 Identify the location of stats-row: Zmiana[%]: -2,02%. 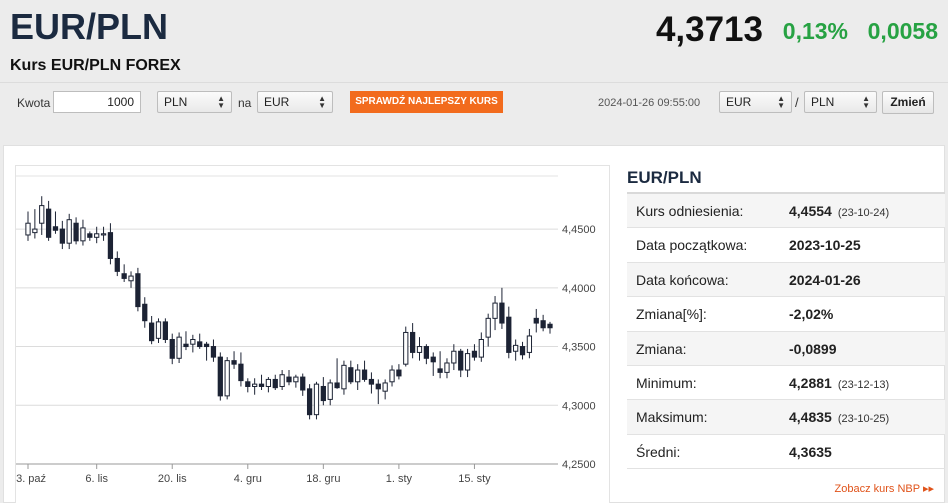
(786, 314).